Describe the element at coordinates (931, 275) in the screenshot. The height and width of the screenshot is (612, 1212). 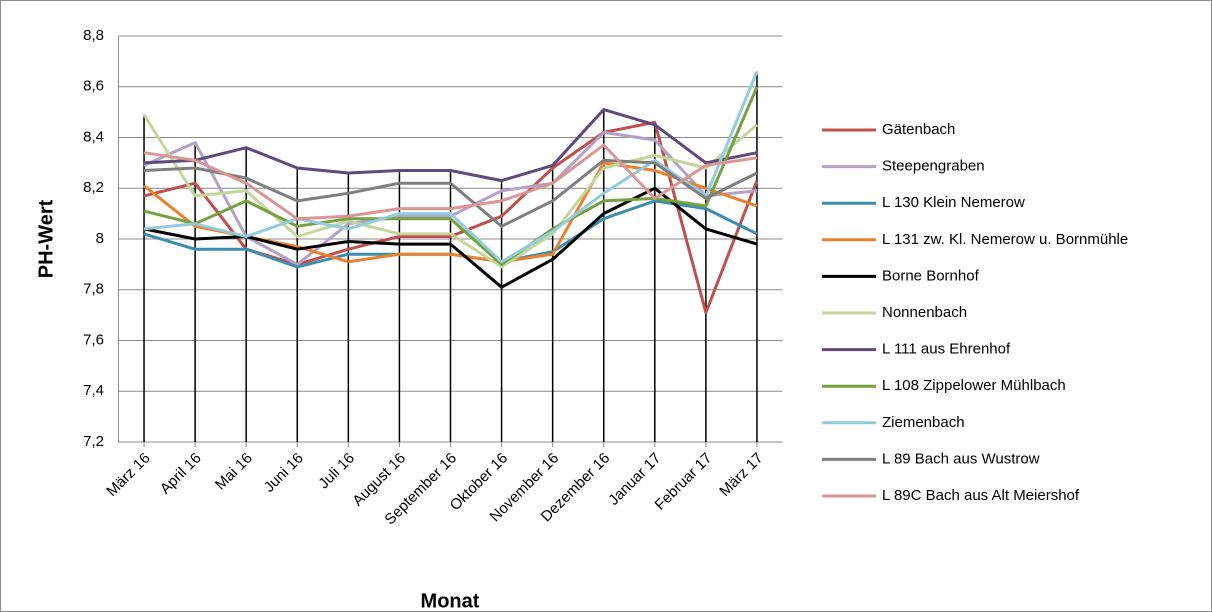
I see `legend-label: Borne Bornhof` at that location.